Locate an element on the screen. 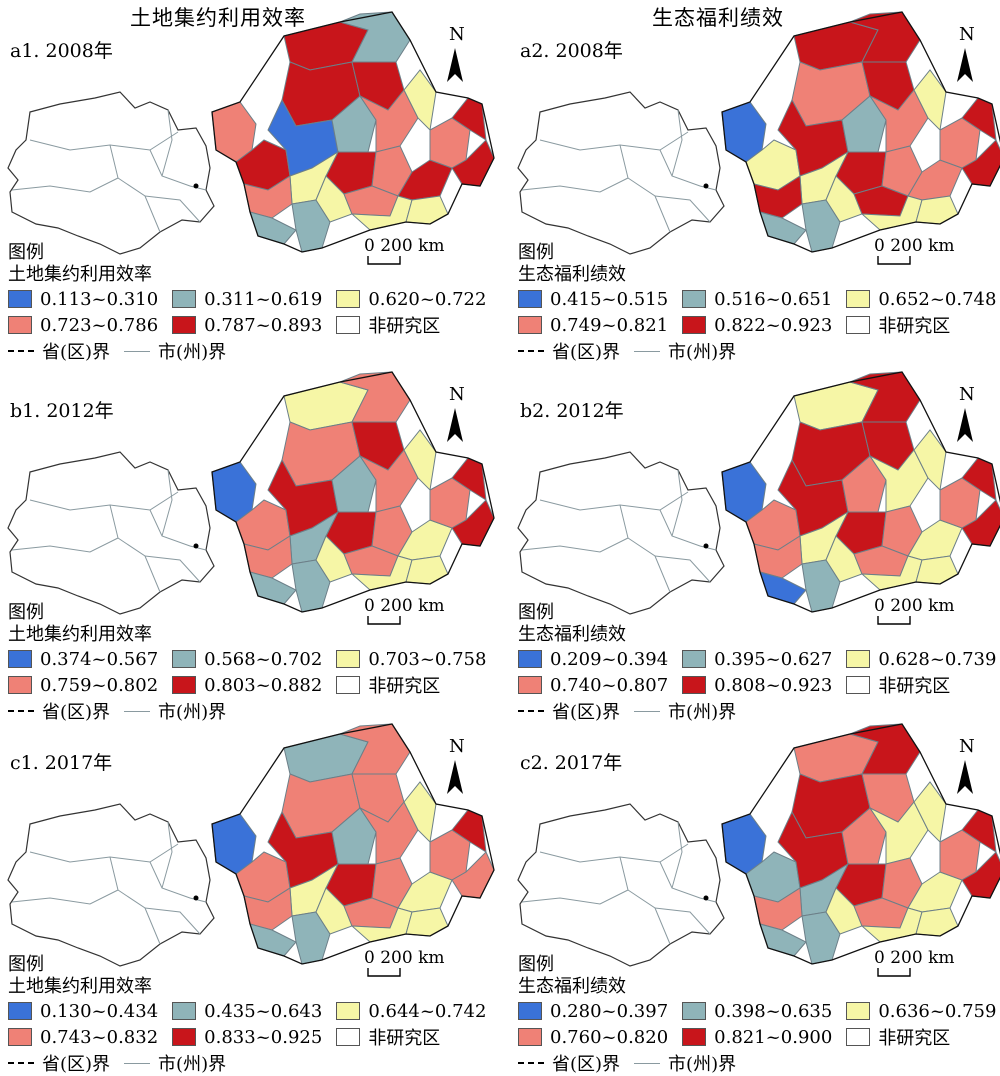  legend-row: 0.374~0.567 0.568~0.702 0.703~0.758 is located at coordinates (254, 659).